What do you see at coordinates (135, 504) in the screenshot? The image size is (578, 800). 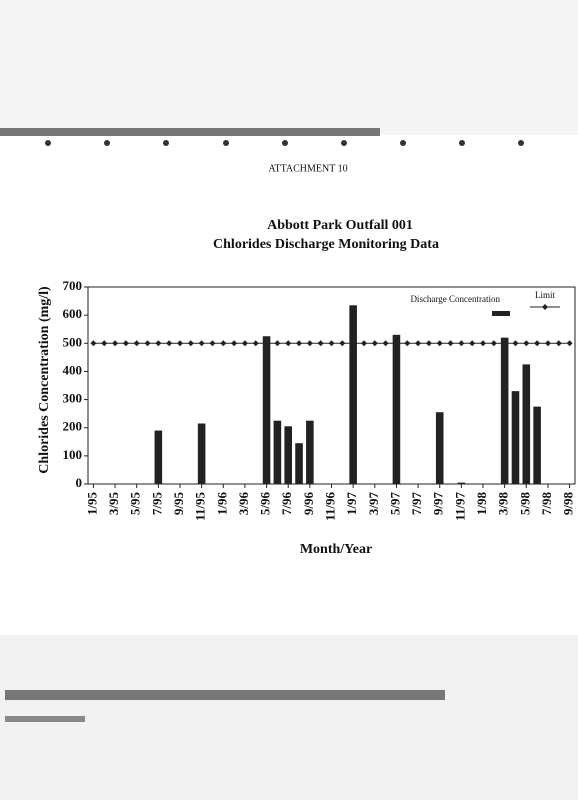 I see `x-tick-label: 5/95` at bounding box center [135, 504].